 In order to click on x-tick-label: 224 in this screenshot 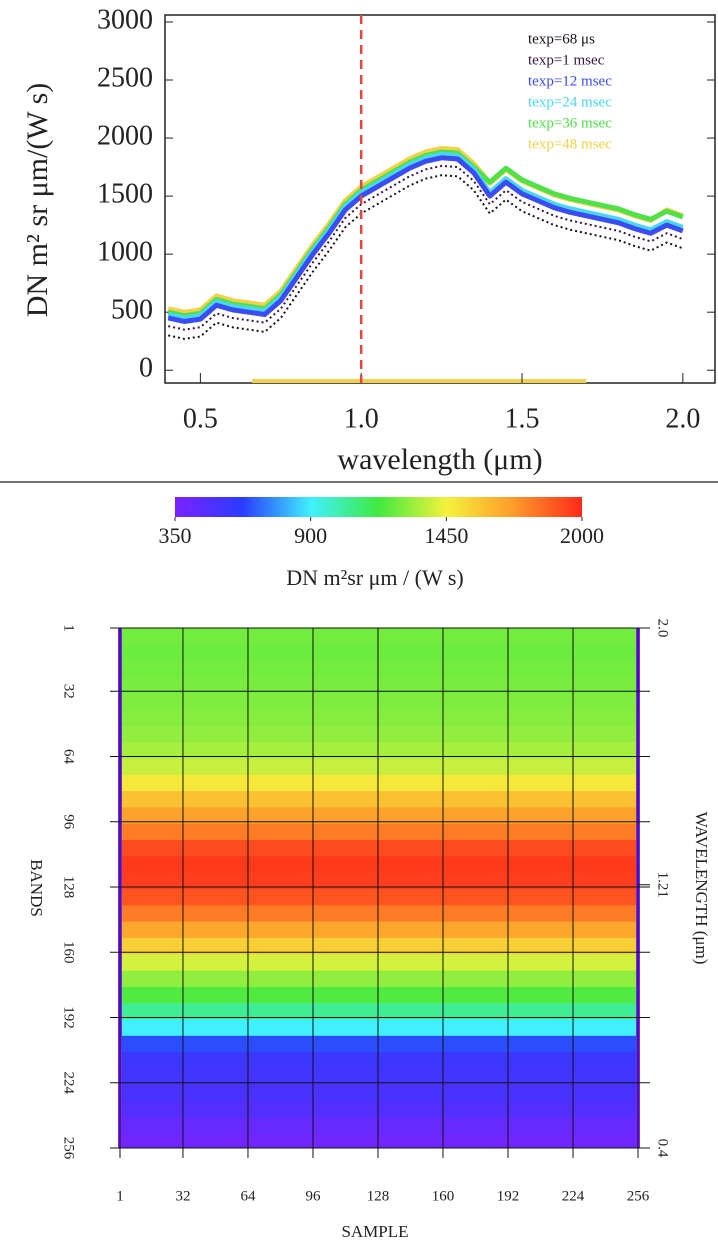, I will do `click(573, 1196)`.